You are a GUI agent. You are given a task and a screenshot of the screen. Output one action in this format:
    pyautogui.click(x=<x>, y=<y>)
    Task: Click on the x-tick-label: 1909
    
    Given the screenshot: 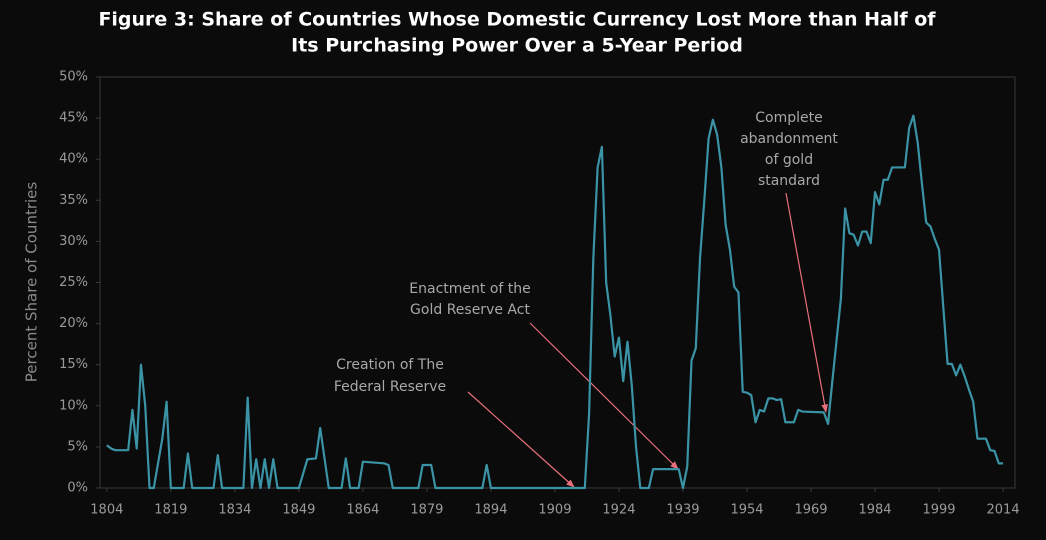 What is the action you would take?
    pyautogui.click(x=554, y=510)
    